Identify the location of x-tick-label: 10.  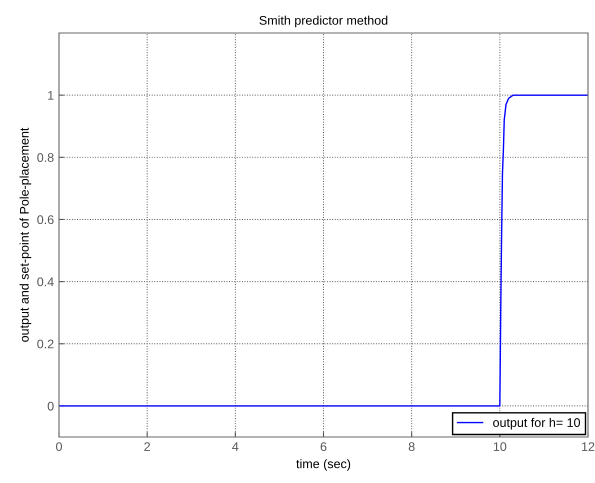
(500, 447).